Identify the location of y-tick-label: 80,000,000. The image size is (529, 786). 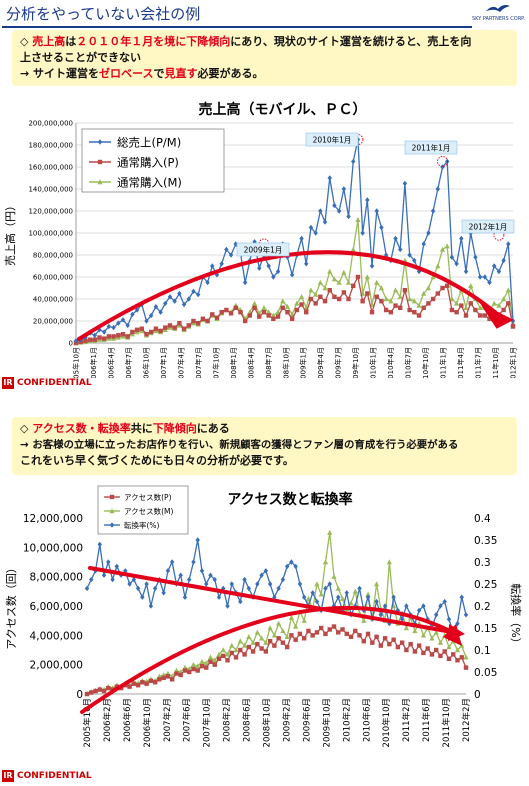
(53, 256).